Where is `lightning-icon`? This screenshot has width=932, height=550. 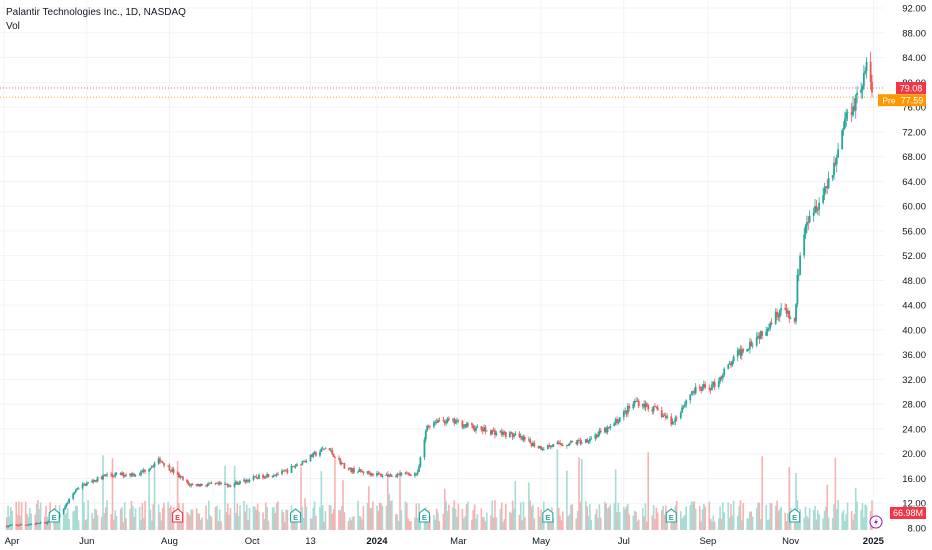 lightning-icon is located at coordinates (876, 522).